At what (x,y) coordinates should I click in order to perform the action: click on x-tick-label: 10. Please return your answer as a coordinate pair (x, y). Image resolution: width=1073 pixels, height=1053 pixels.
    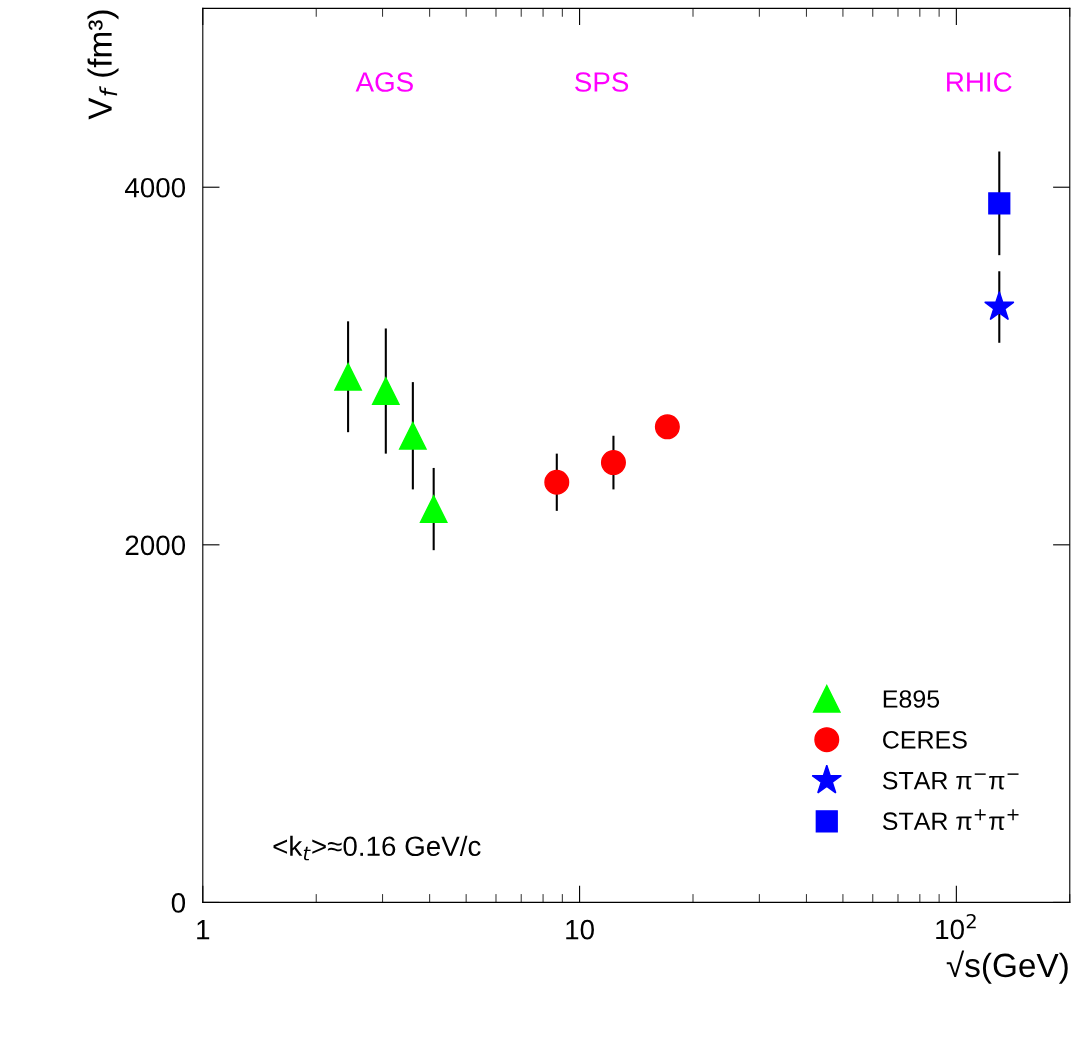
    Looking at the image, I should click on (580, 929).